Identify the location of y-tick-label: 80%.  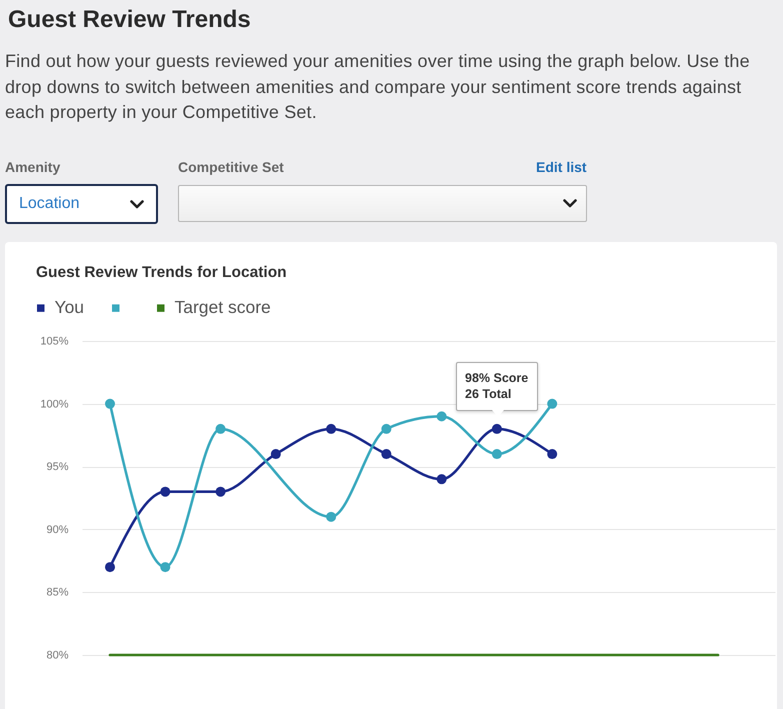
(57, 656).